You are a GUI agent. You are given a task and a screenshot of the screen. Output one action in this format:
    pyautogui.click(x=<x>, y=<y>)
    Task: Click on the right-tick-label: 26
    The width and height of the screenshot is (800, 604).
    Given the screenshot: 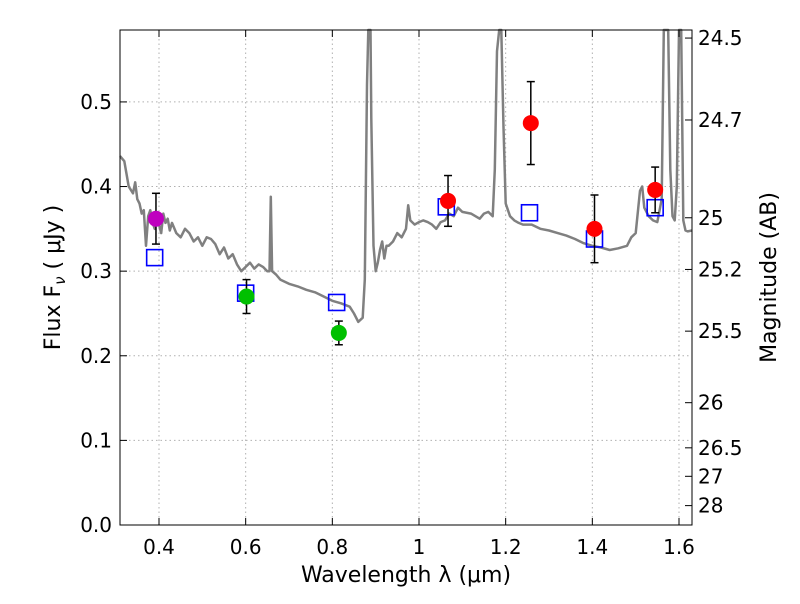 What is the action you would take?
    pyautogui.click(x=710, y=403)
    